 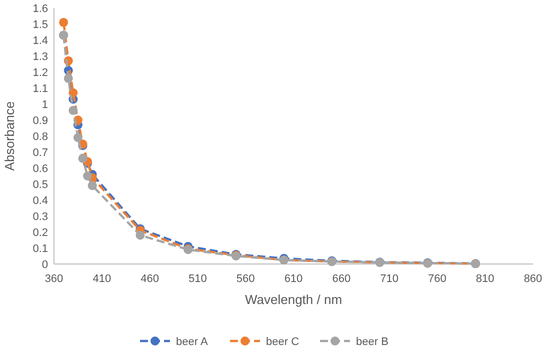 I want to click on y-tick-label: 0, so click(x=45, y=264).